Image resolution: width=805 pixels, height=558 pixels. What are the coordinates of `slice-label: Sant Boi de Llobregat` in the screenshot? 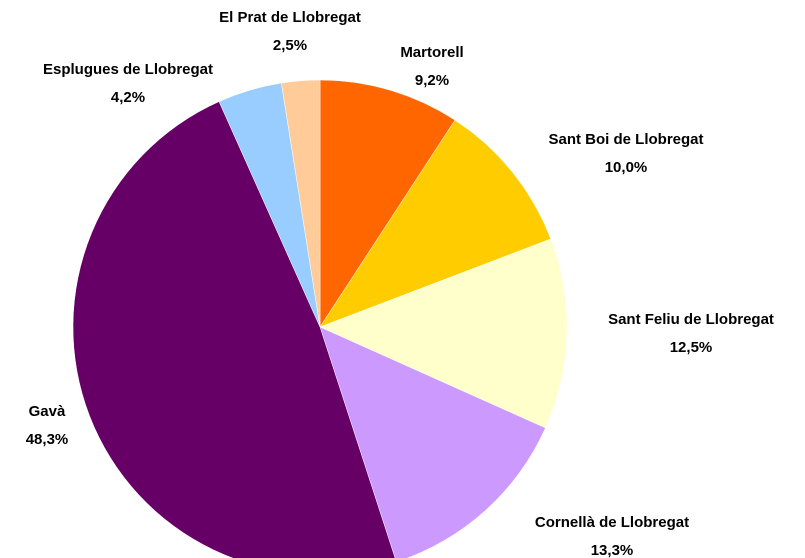 It's located at (625, 139).